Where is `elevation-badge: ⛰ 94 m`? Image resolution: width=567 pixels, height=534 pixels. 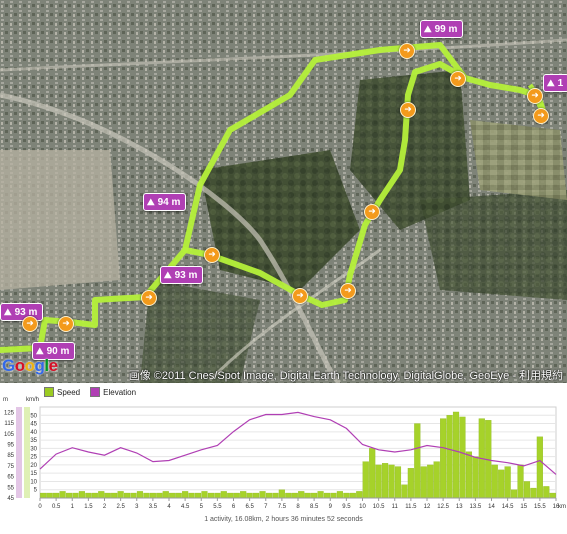
elevation-badge: ⛰ 94 m is located at coordinates (165, 202).